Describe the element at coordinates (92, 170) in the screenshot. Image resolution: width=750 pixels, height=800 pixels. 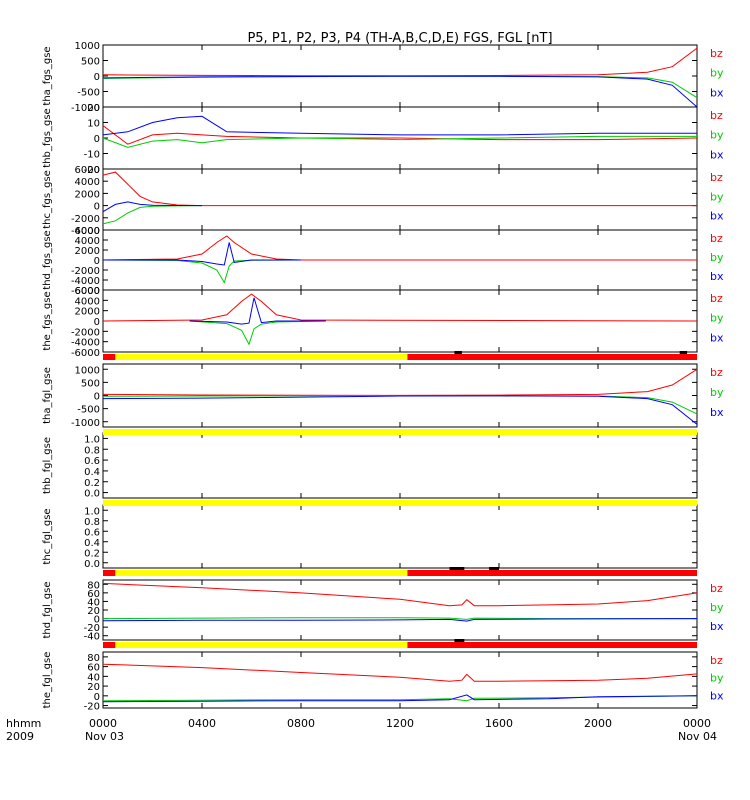
I see `y-tick-label: -20` at that location.